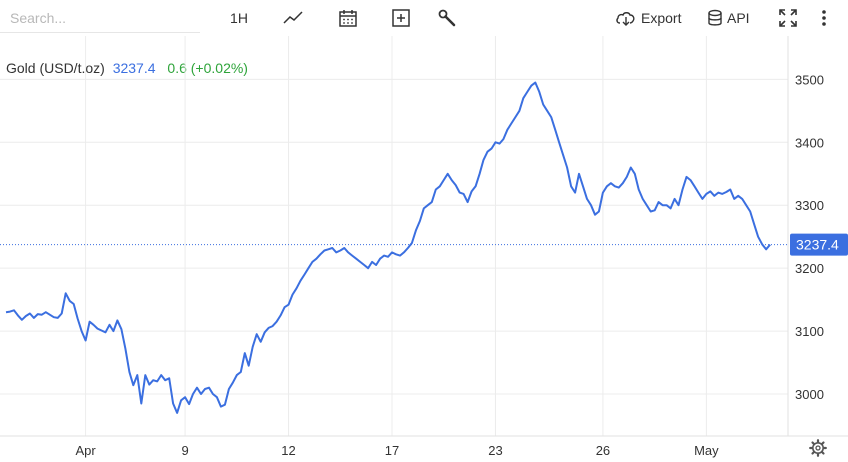  I want to click on price-tag-background, so click(819, 244).